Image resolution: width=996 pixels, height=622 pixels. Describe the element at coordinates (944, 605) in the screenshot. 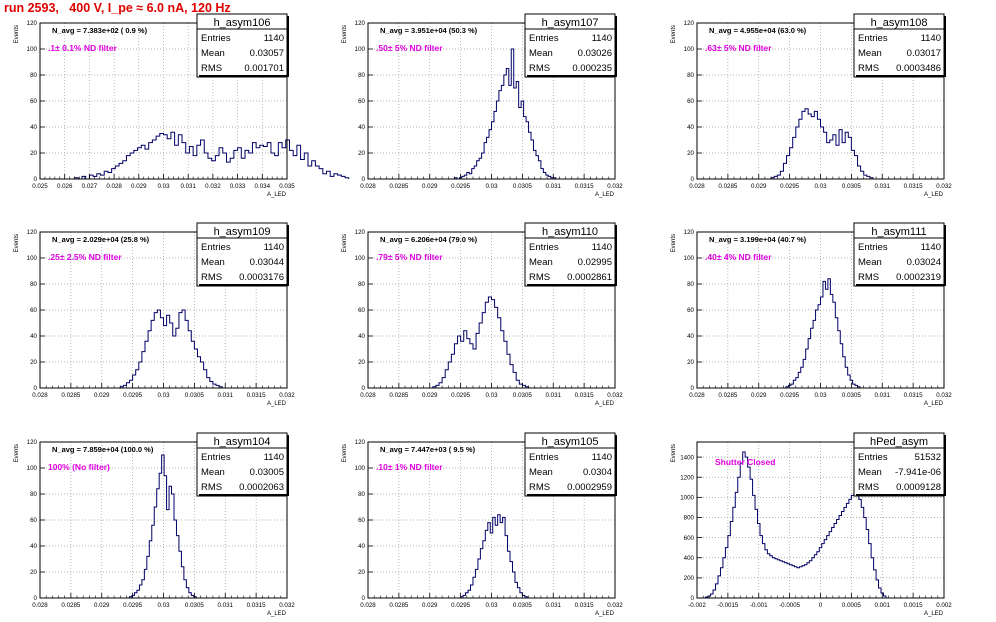

I see `x-tick-label: 0.002` at that location.